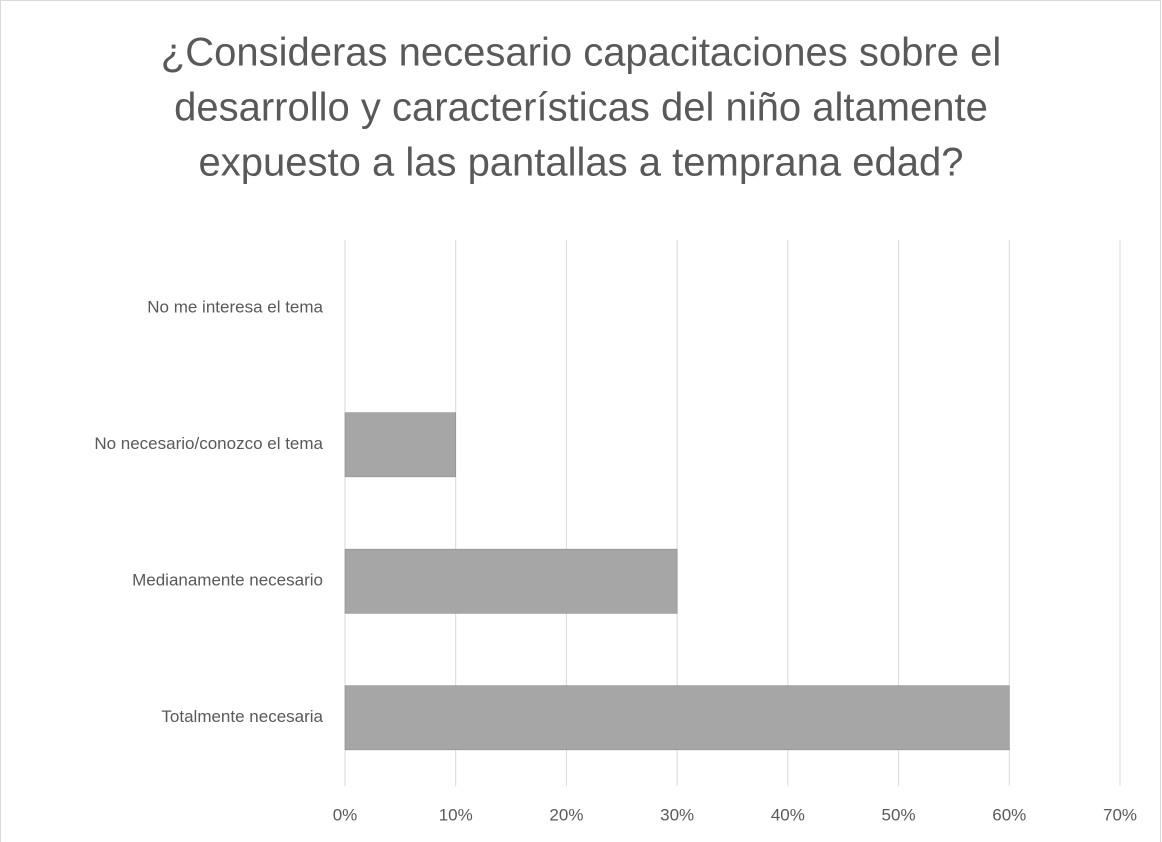 This screenshot has width=1162, height=842. Describe the element at coordinates (345, 814) in the screenshot. I see `x-tick-label: 0%` at that location.